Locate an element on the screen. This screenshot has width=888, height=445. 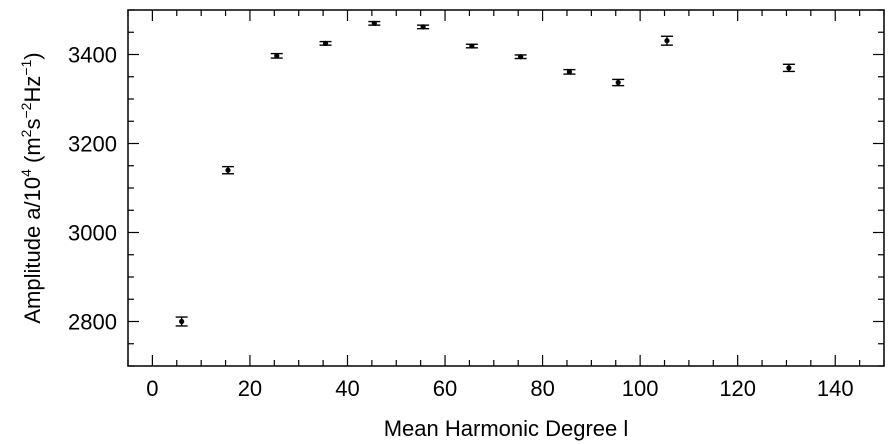
x-tick-label: 40 is located at coordinates (347, 388).